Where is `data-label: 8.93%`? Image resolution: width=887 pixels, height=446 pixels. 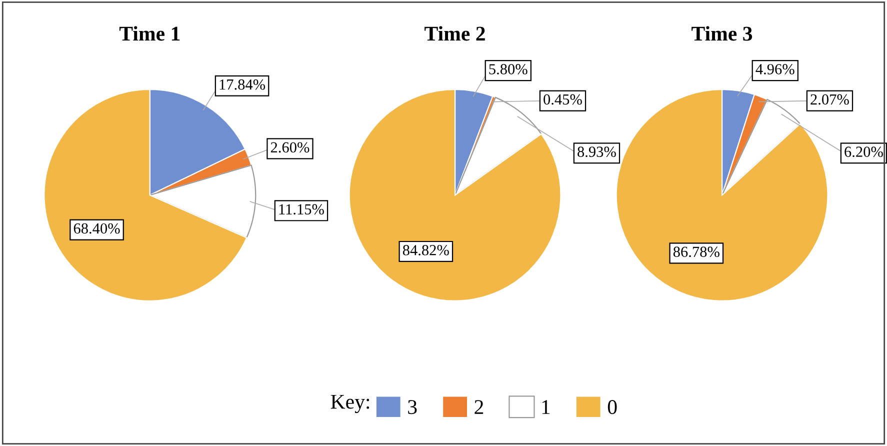
data-label: 8.93% is located at coordinates (597, 152).